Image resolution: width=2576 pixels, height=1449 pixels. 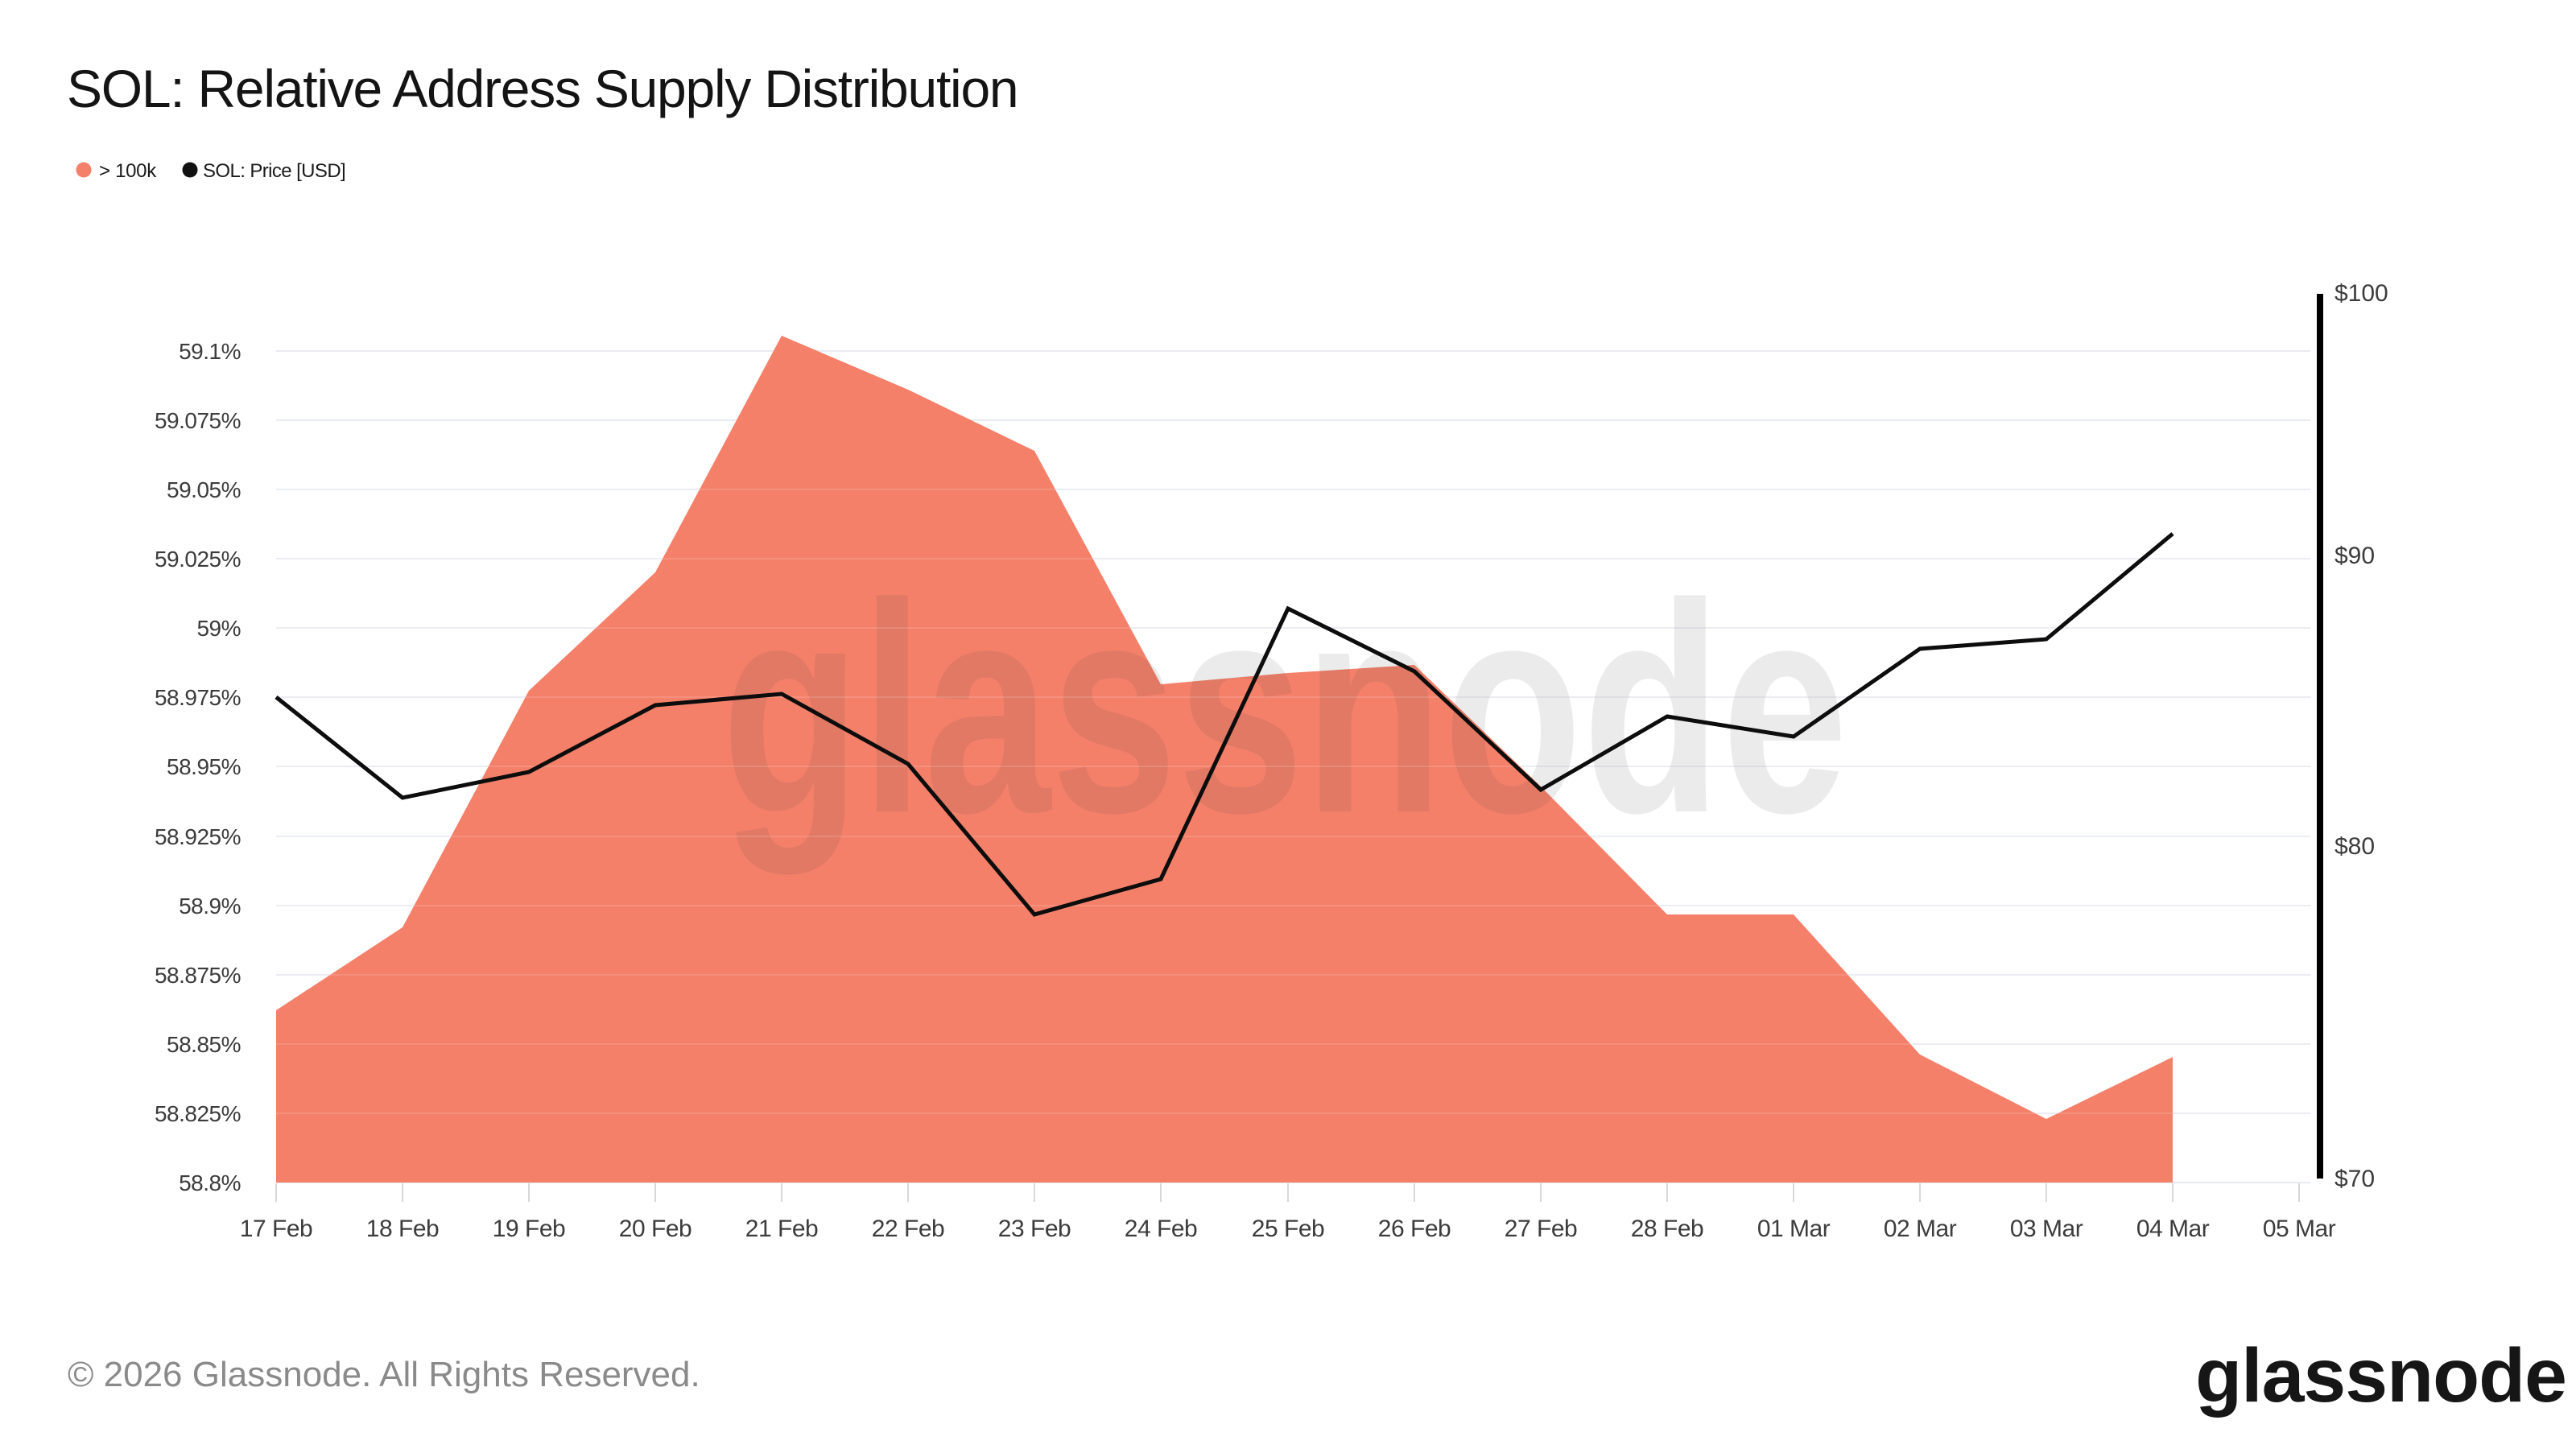 What do you see at coordinates (204, 1044) in the screenshot?
I see `svg-text: 58.85%` at bounding box center [204, 1044].